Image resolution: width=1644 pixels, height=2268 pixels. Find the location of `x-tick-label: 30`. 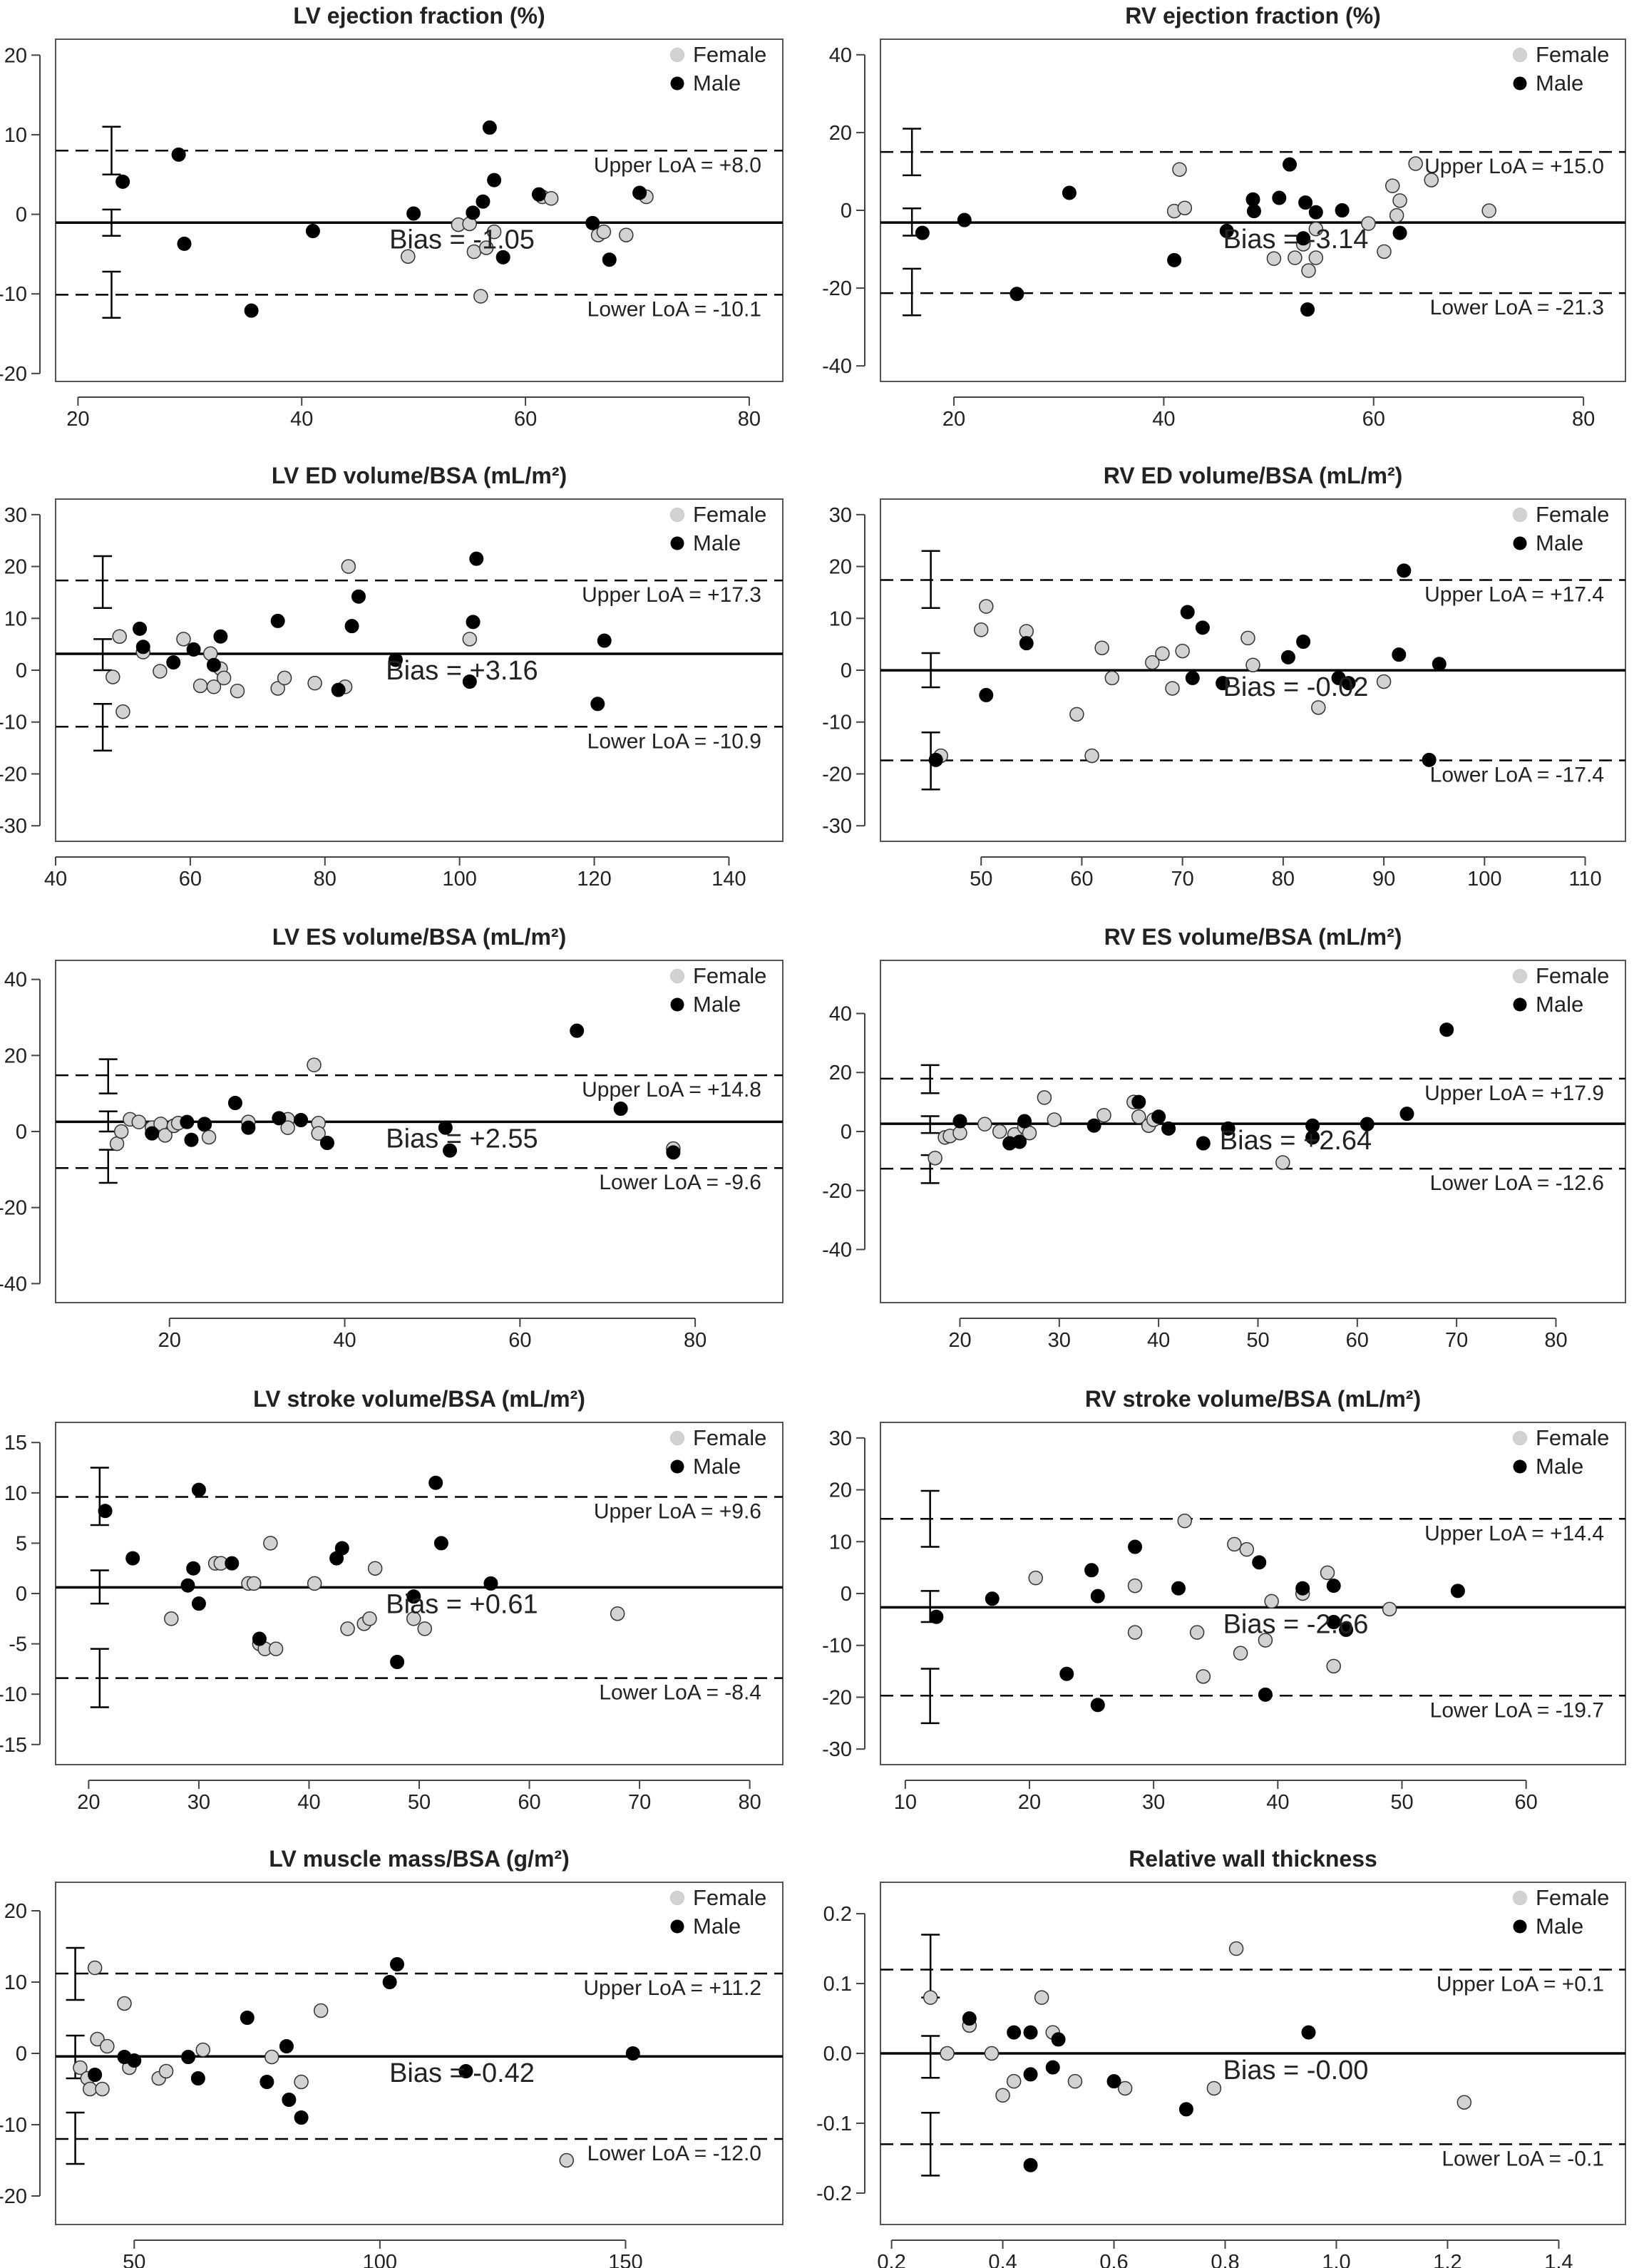

x-tick-label: 30 is located at coordinates (1153, 1802).